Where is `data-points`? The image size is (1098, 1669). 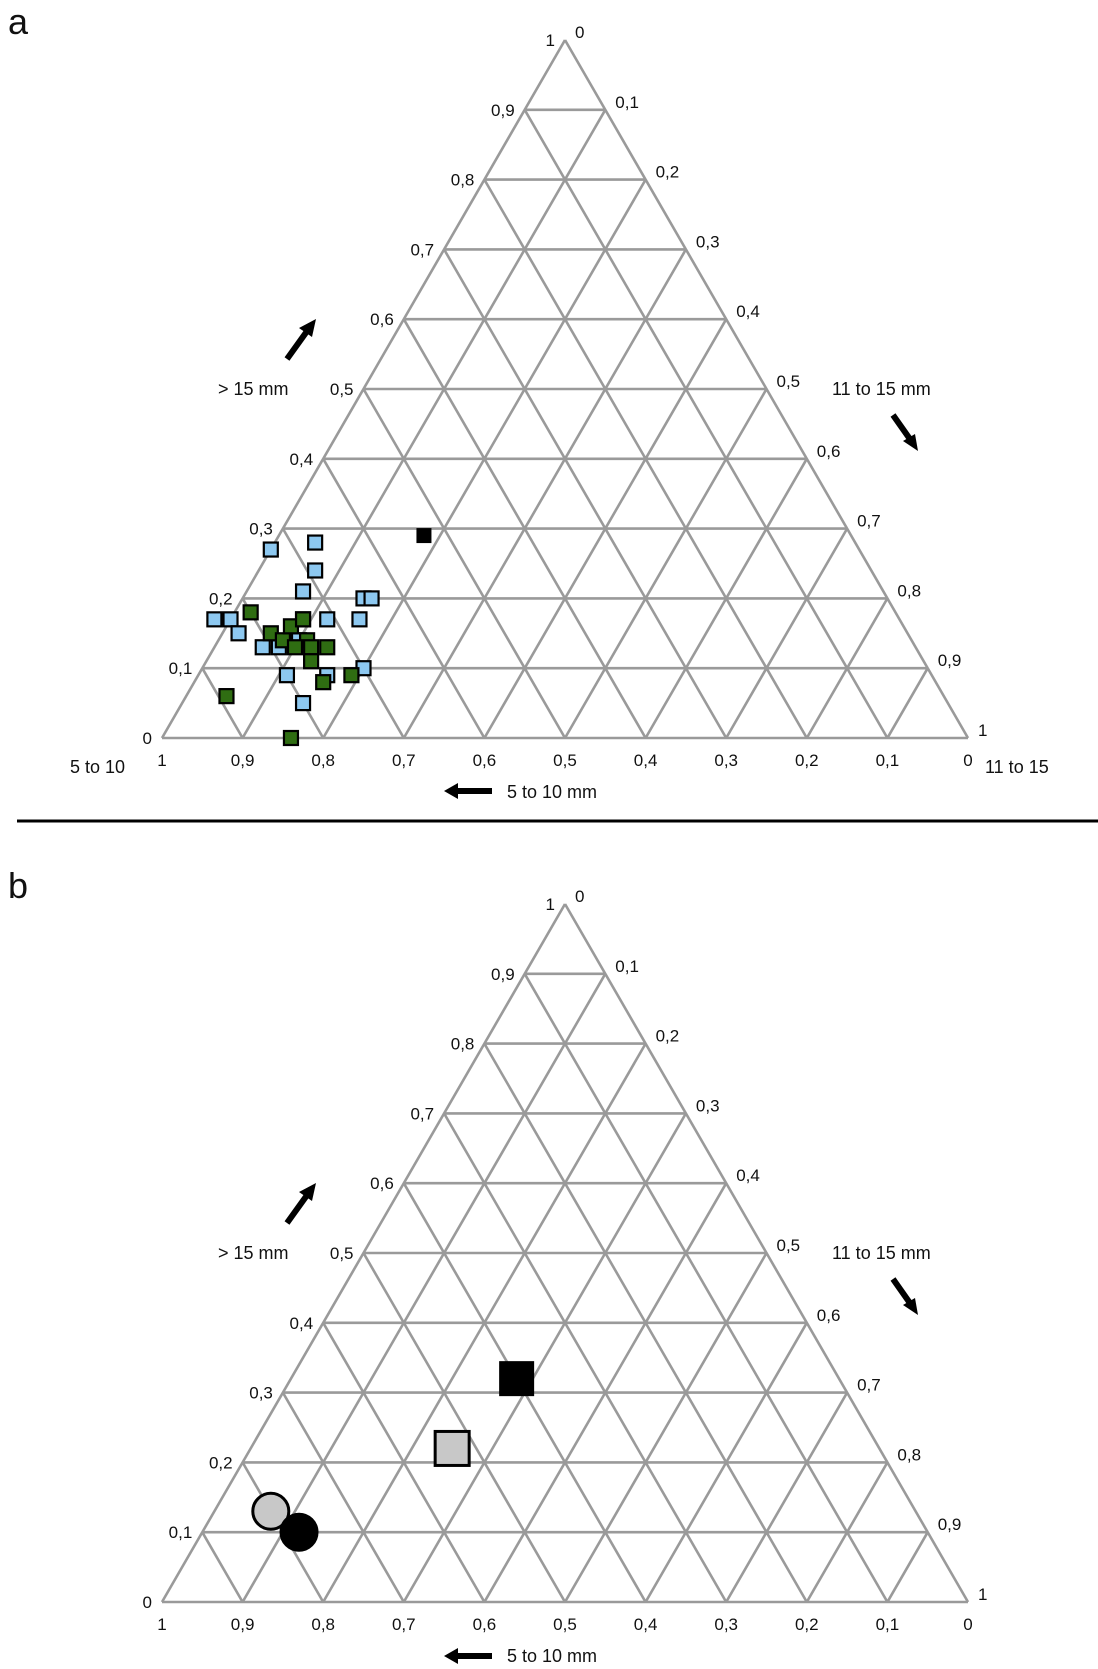 data-points is located at coordinates (393, 1456).